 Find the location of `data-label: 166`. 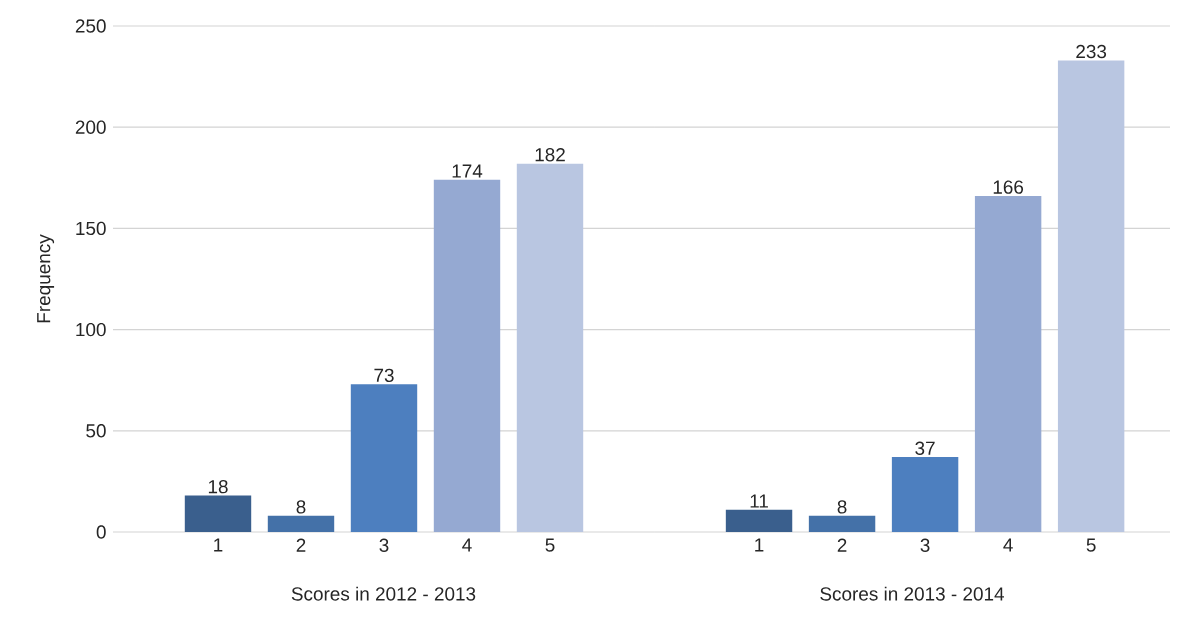

data-label: 166 is located at coordinates (1008, 187).